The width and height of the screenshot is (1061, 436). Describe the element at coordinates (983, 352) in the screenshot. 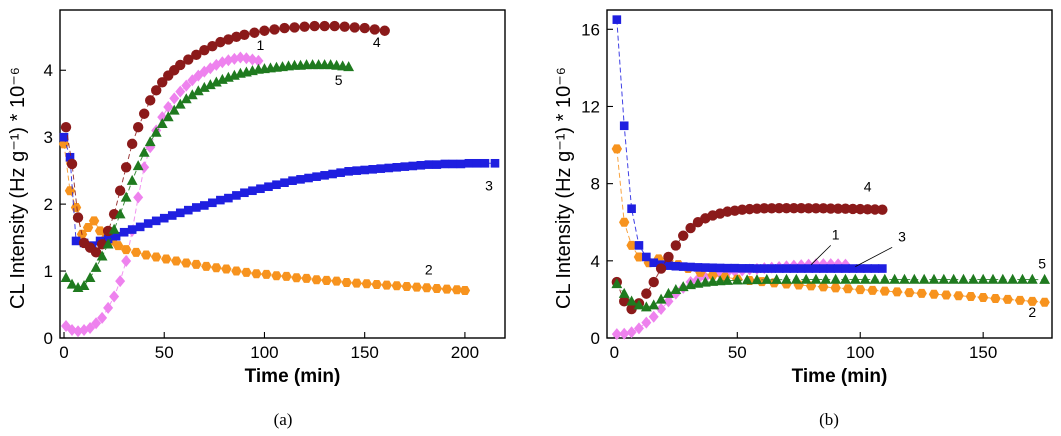

I see `x-tick-label: 150` at that location.